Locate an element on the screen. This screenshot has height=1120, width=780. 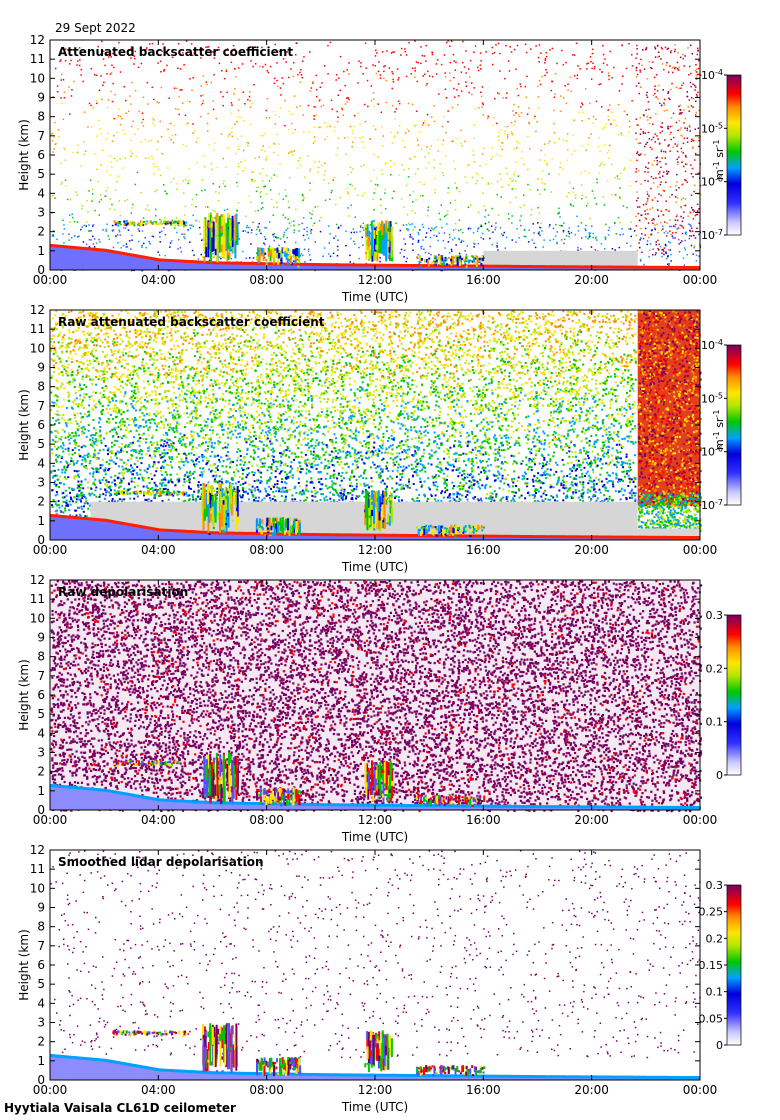
colorbar-tick-label: 0.15 is located at coordinates (711, 965).